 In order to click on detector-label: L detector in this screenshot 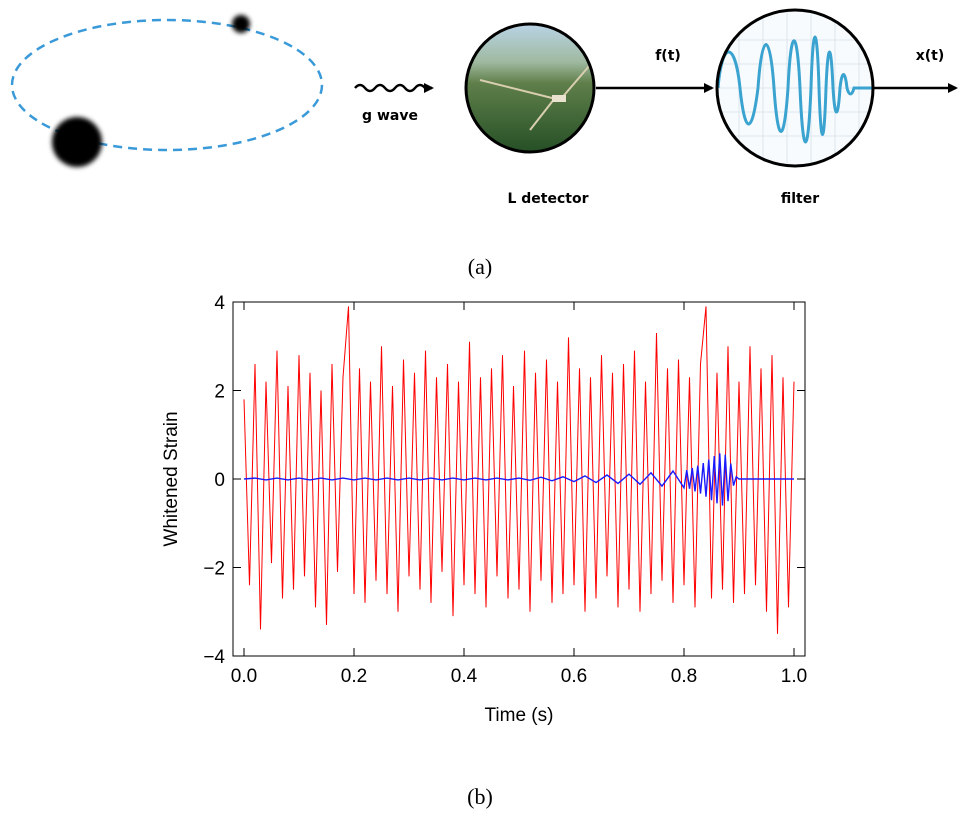, I will do `click(547, 199)`.